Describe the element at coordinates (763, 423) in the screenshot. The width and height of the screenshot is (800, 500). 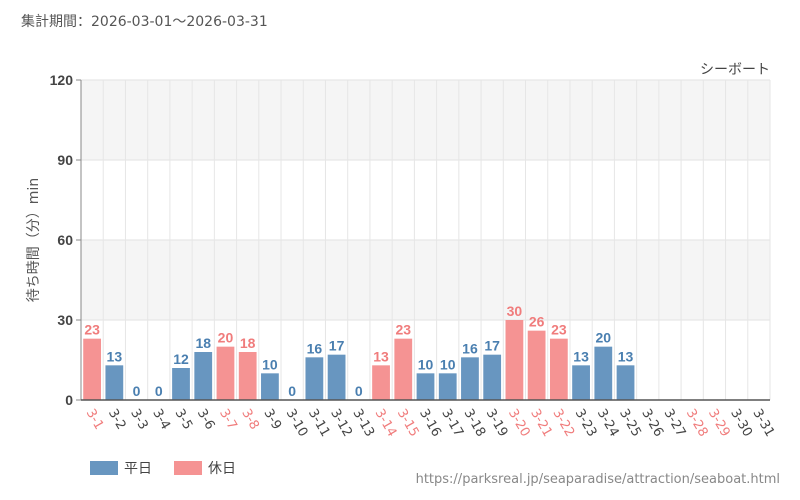
I see `x-tick-label: 3-31` at that location.